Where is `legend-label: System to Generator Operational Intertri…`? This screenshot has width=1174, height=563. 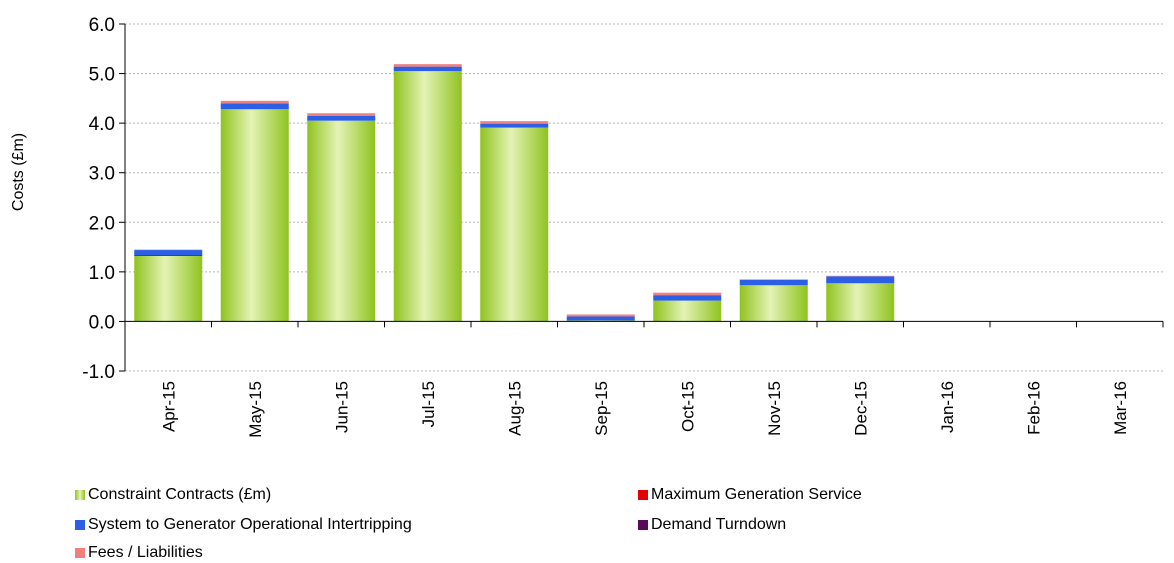
legend-label: System to Generator Operational Intertri… is located at coordinates (250, 524).